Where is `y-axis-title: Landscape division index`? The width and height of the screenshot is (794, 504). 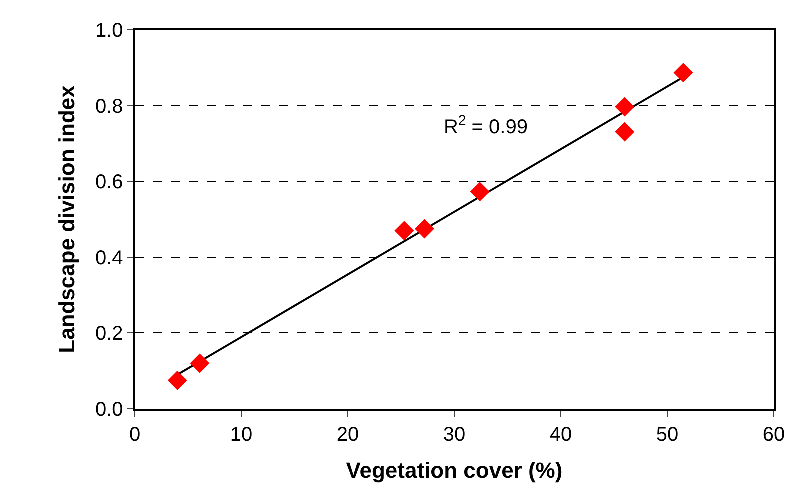
y-axis-title: Landscape division index is located at coordinates (67, 219).